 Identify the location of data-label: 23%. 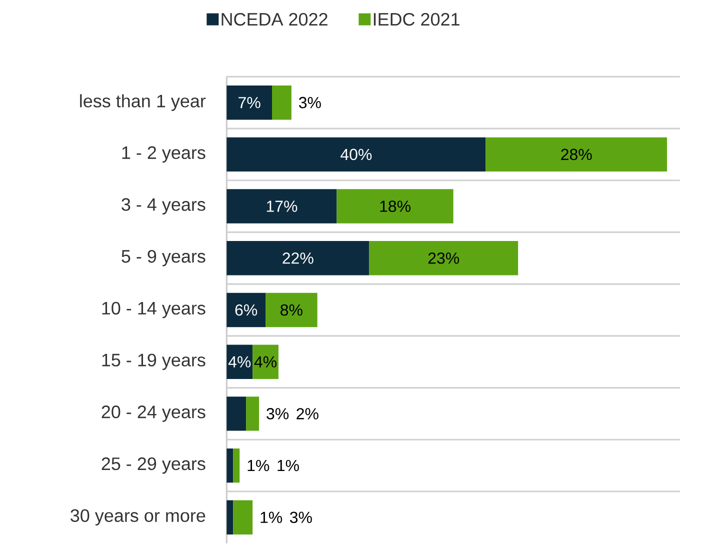
(444, 258).